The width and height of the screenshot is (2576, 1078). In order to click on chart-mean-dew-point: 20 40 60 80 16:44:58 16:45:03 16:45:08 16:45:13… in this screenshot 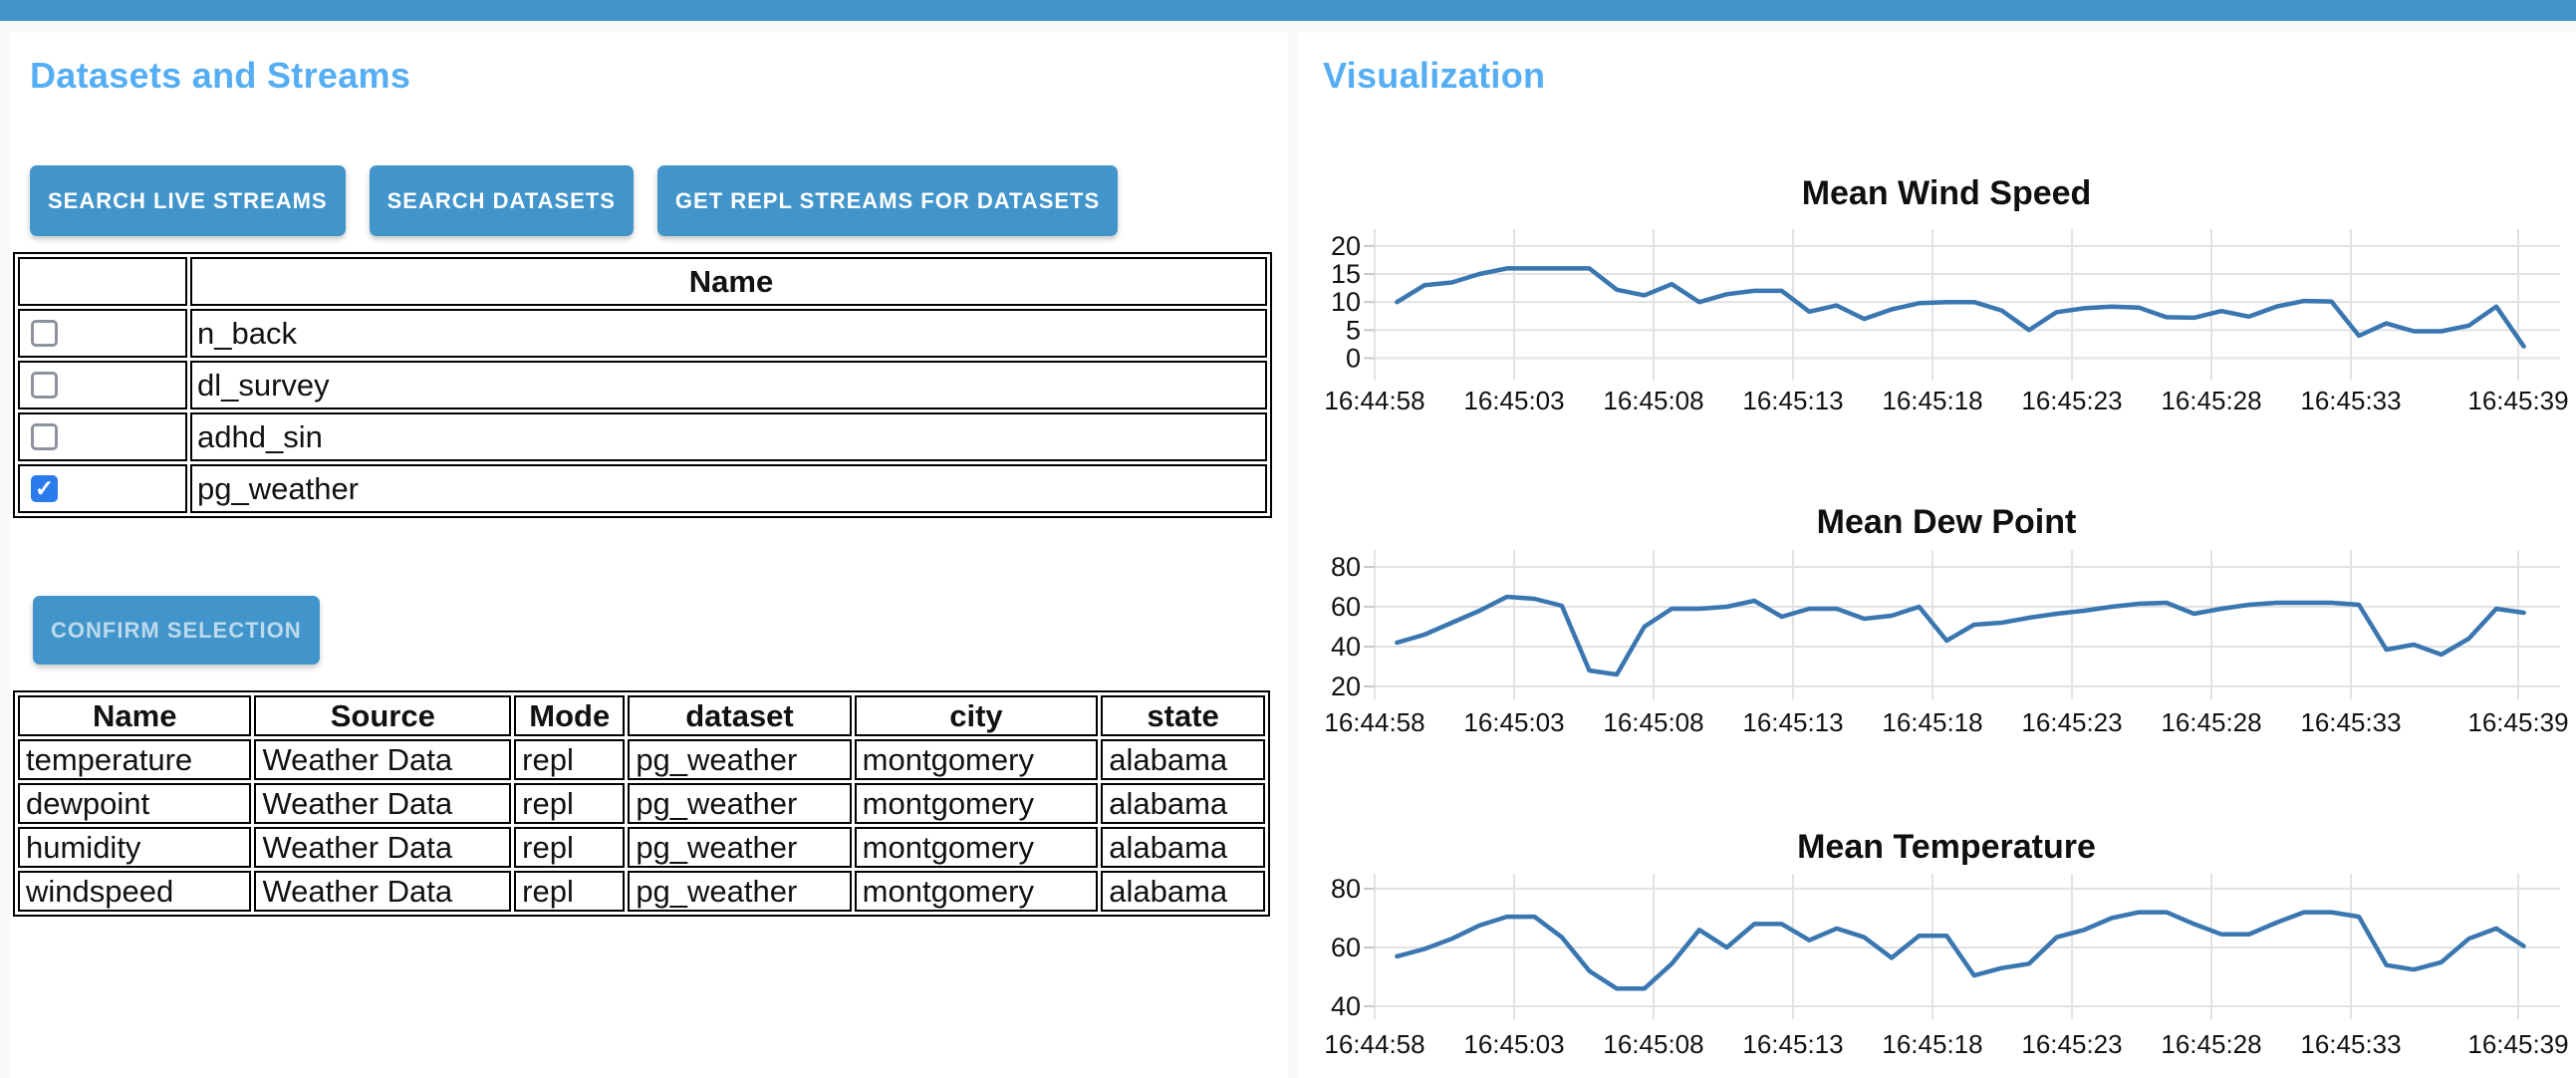, I will do `click(1946, 620)`.